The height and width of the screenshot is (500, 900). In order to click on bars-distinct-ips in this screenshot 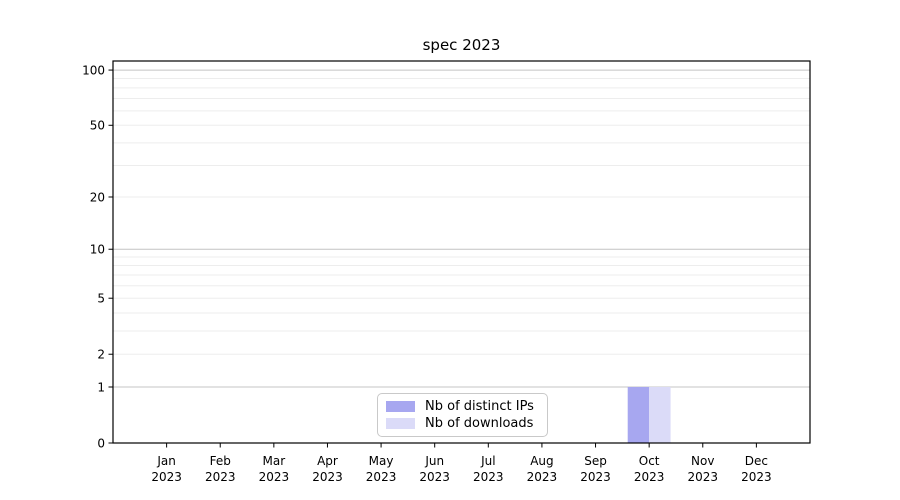, I will do `click(638, 414)`.